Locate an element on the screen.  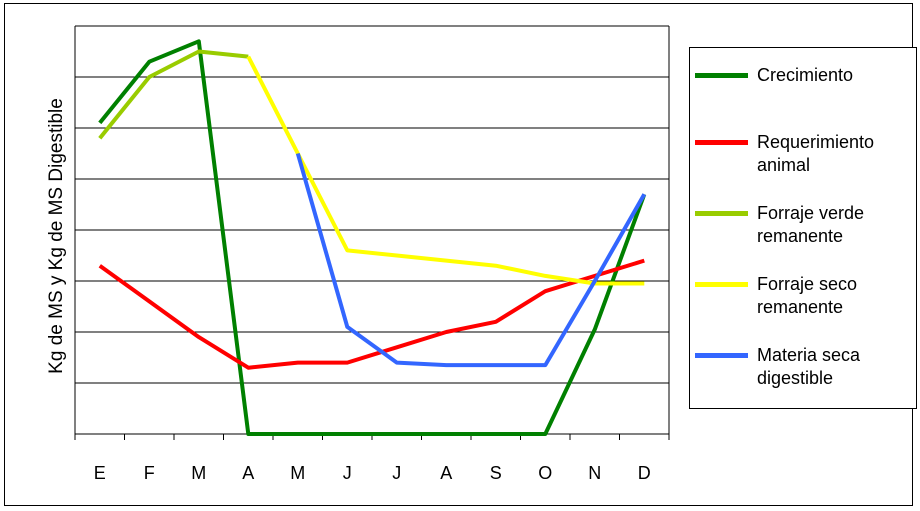
x-tick-label: E is located at coordinates (100, 473).